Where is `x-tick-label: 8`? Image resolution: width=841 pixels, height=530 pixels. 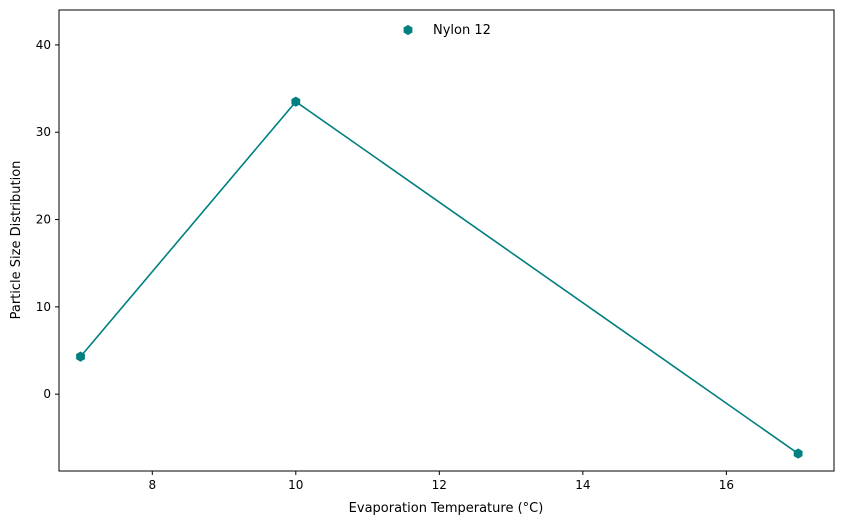
x-tick-label: 8 is located at coordinates (152, 485).